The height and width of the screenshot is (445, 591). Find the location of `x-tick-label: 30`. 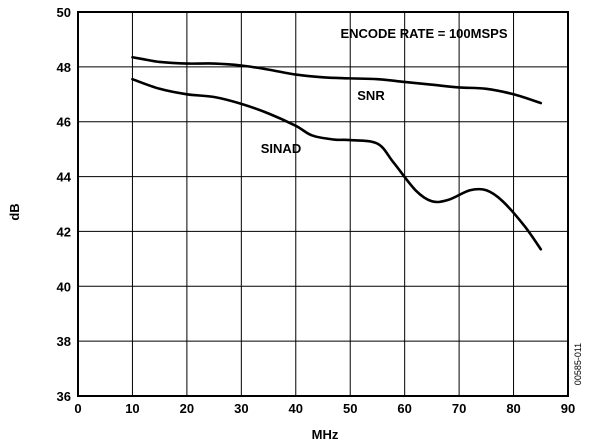

x-tick-label: 30 is located at coordinates (241, 408).